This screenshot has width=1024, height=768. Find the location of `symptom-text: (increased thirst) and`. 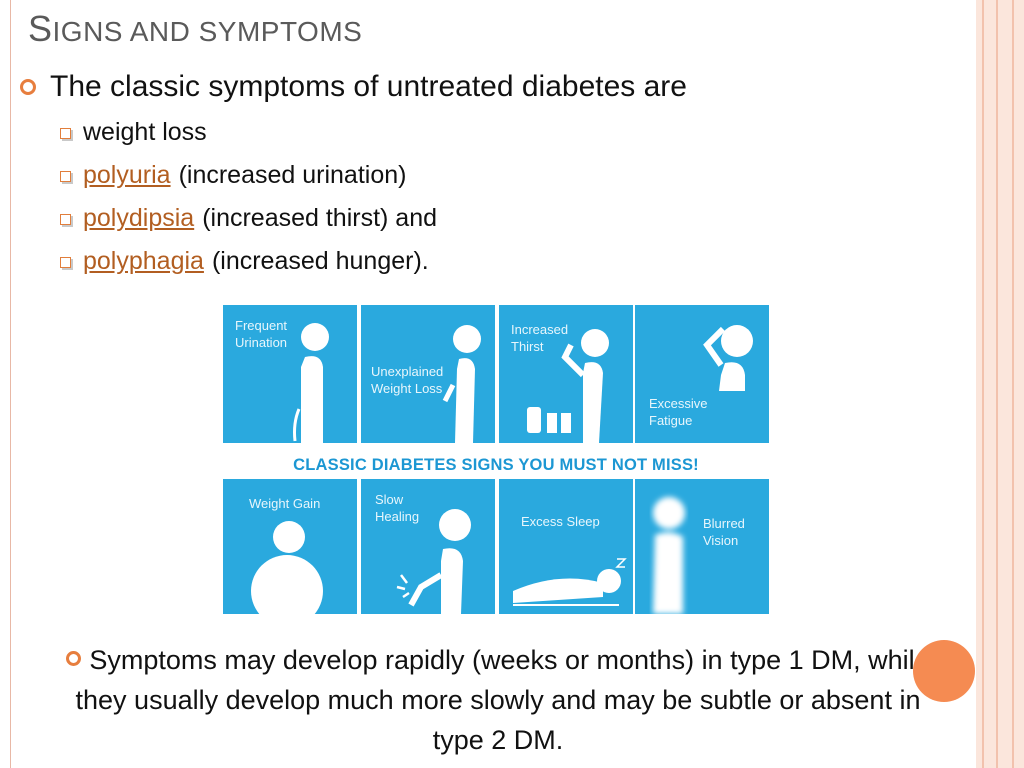

symptom-text: (increased thirst) and is located at coordinates (320, 218).